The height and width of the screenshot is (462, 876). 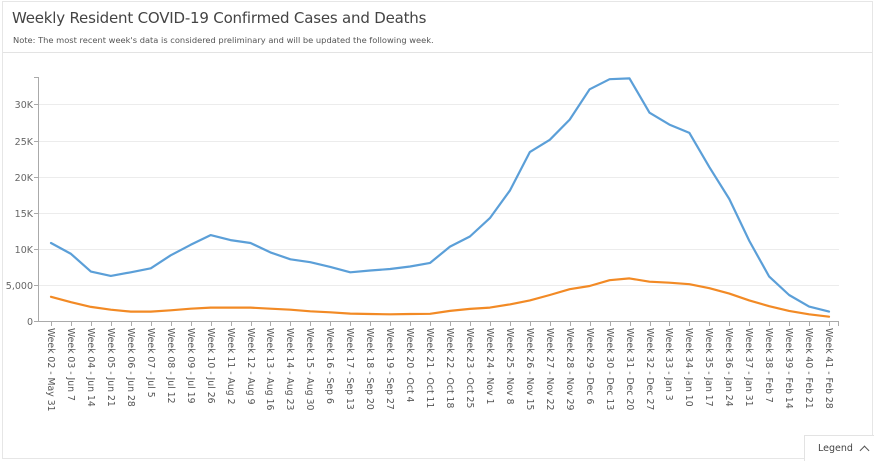 I want to click on x-tick-label: Week 25 - Nov 8, so click(x=509, y=366).